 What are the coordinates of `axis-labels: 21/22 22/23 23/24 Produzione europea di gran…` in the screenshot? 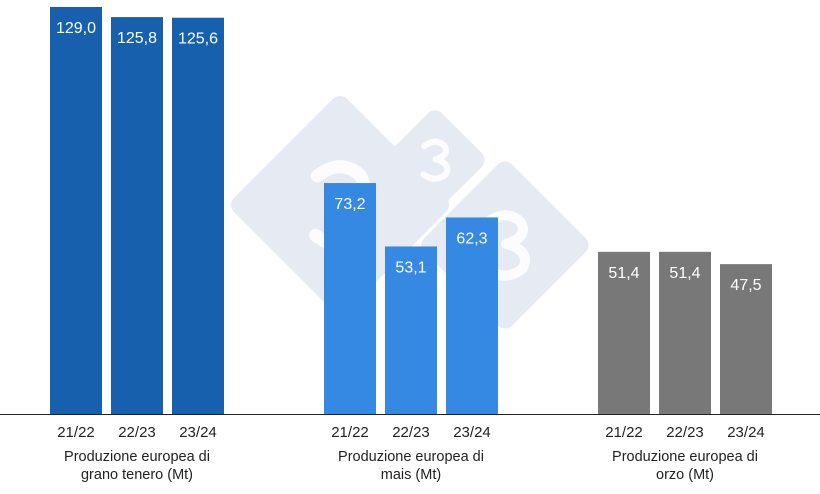 It's located at (411, 453).